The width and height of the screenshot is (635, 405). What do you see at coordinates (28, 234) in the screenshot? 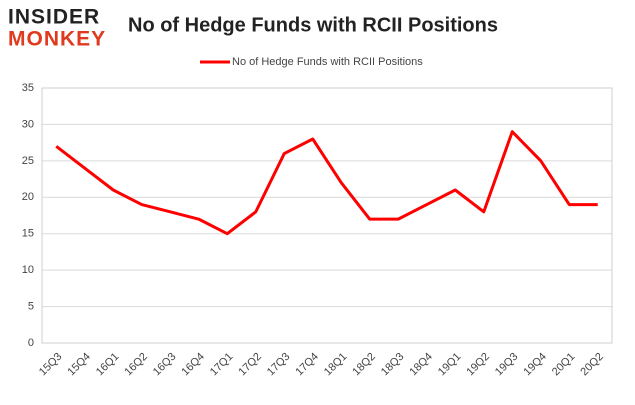
I see `y-tick-label: 15` at bounding box center [28, 234].